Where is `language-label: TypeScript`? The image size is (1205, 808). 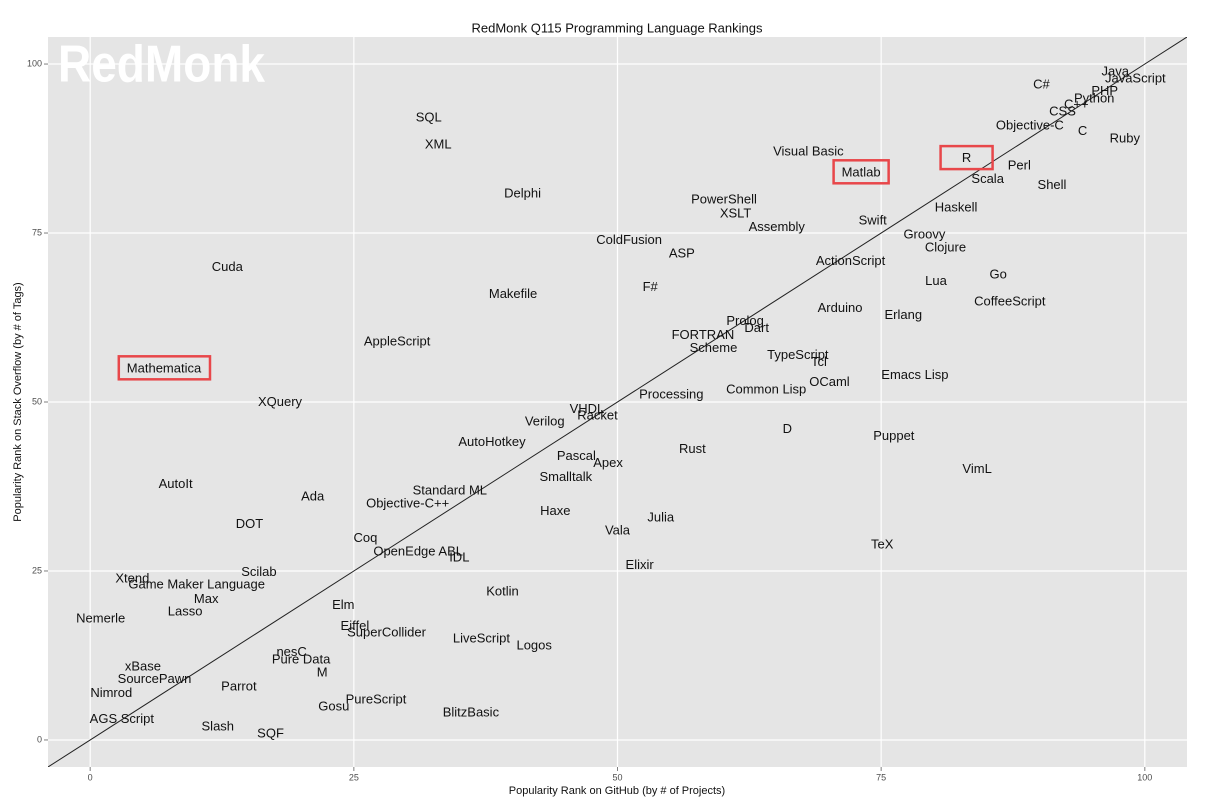 language-label: TypeScript is located at coordinates (798, 354).